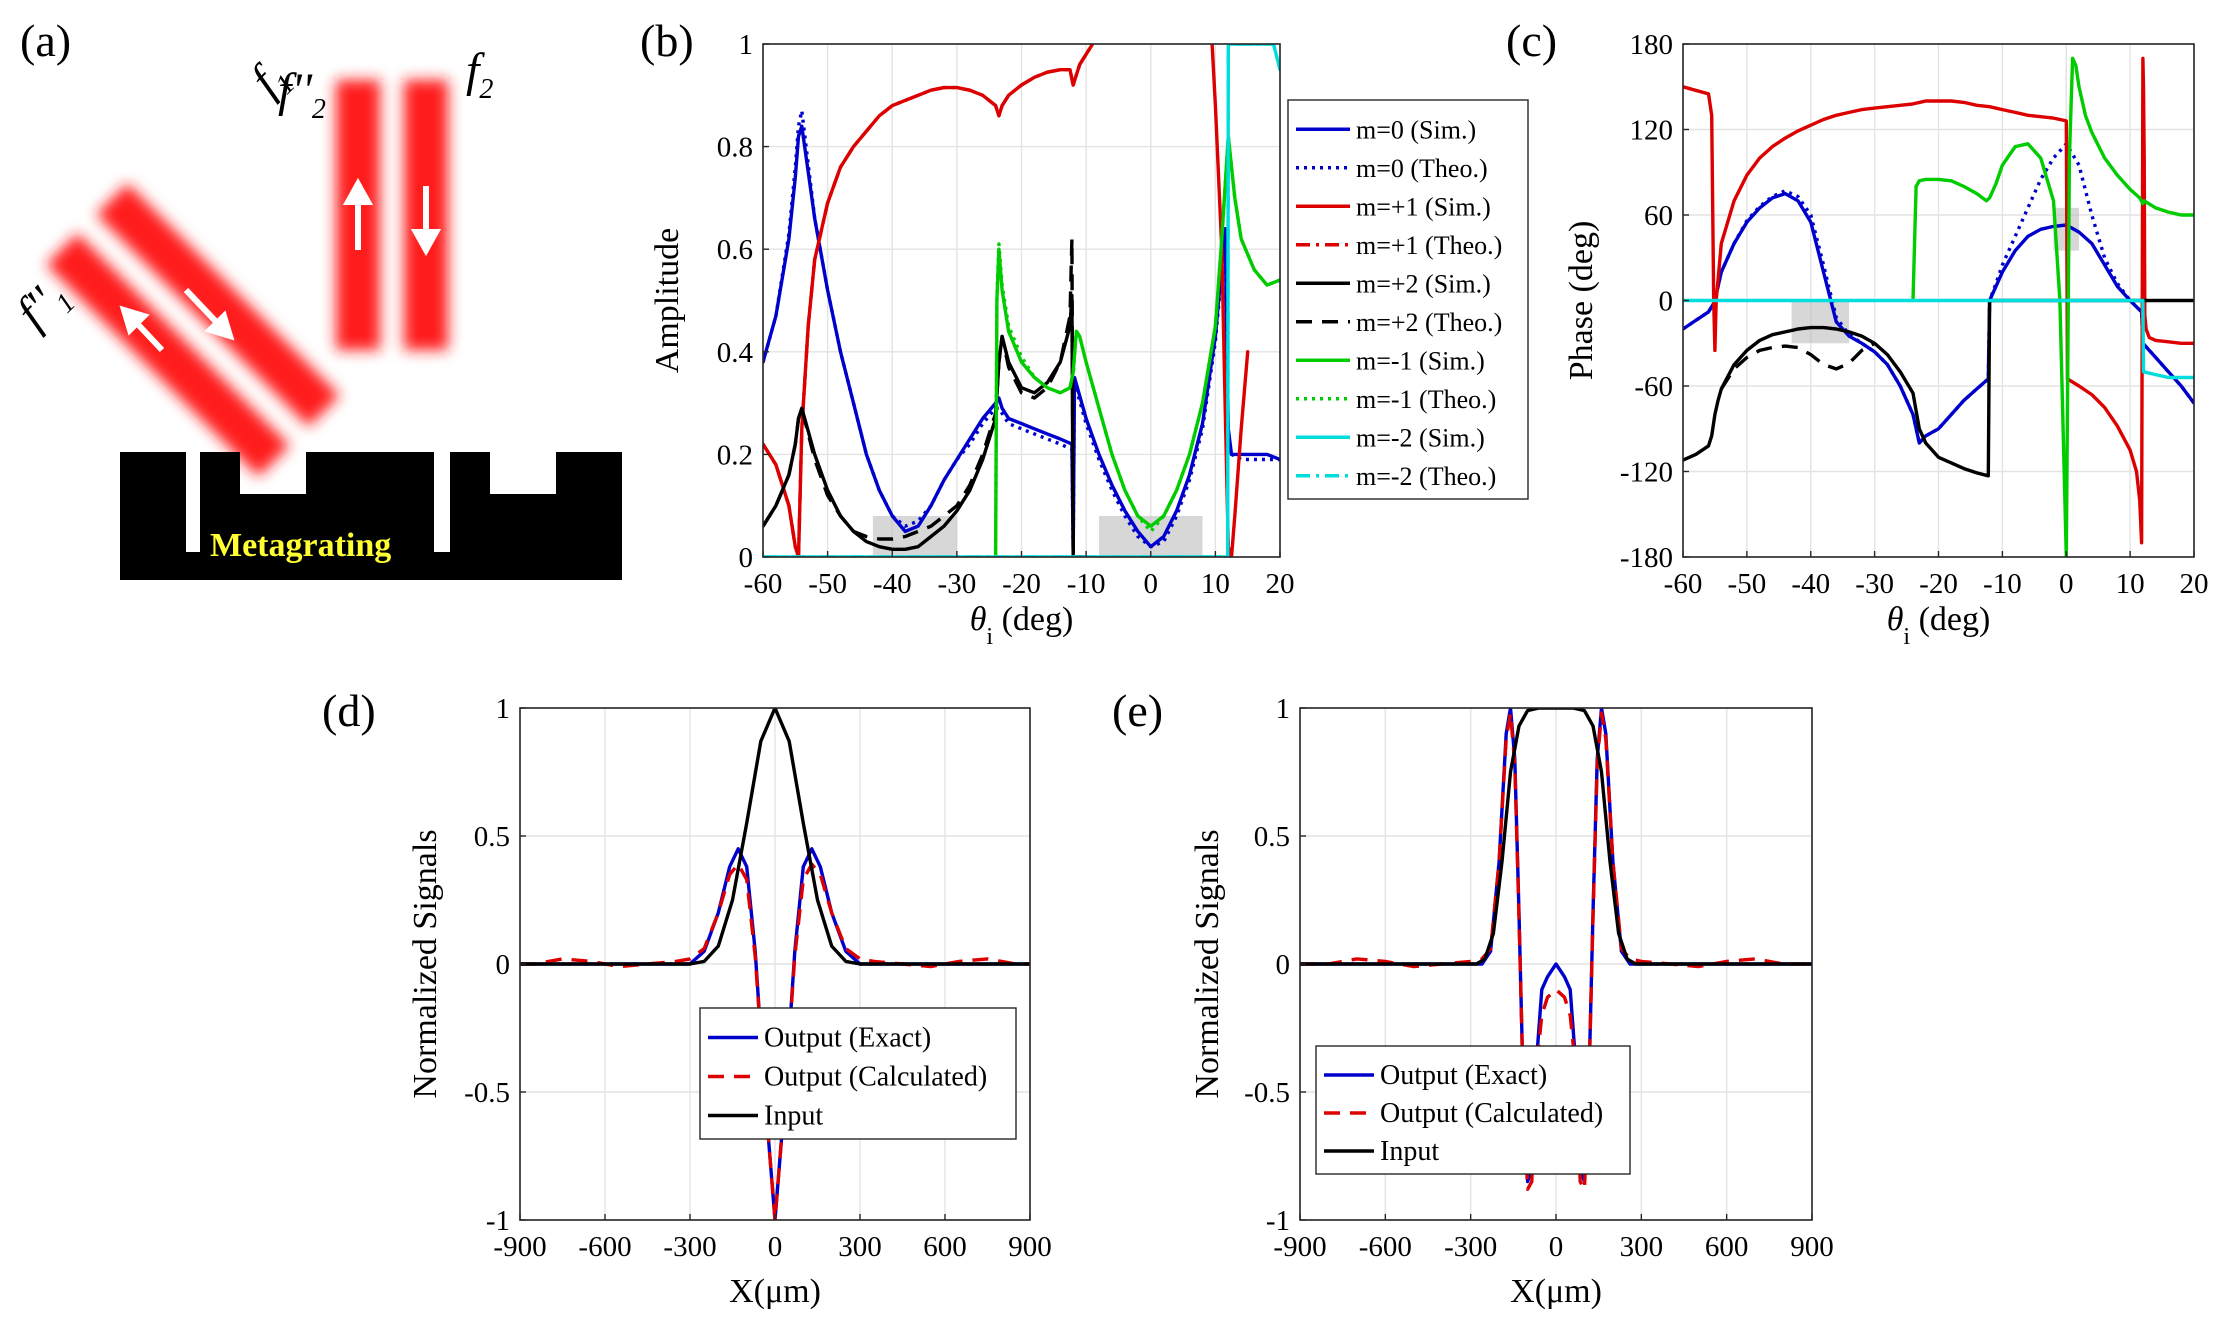 This screenshot has height=1318, width=2216. What do you see at coordinates (1429, 322) in the screenshot?
I see `legend-label: m=+2 (Theo.)` at bounding box center [1429, 322].